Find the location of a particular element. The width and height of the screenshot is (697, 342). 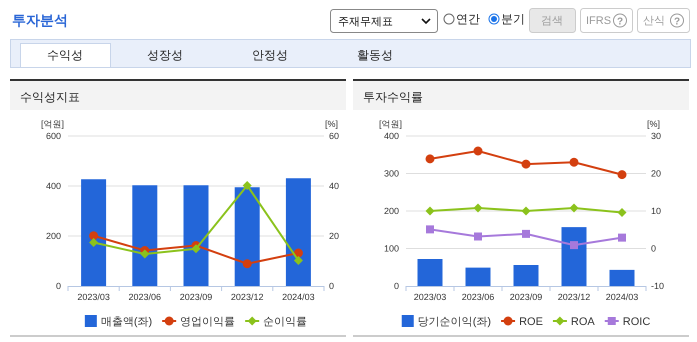

y2-tick-label: 30 is located at coordinates (656, 136).